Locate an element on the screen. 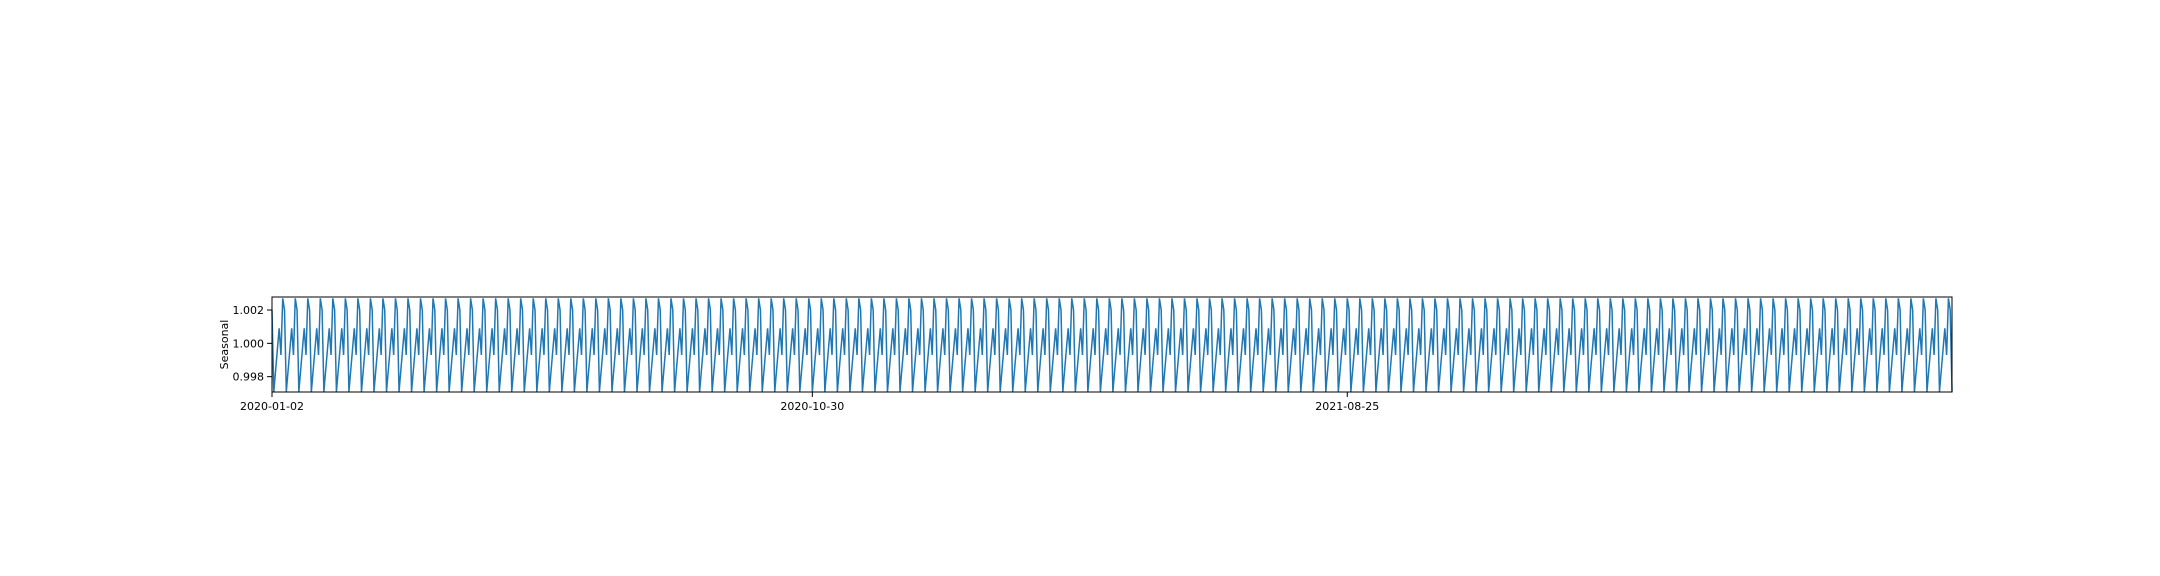 Image resolution: width=2160 pixels, height=576 pixels. y-tick-label: 1.002 is located at coordinates (249, 310).